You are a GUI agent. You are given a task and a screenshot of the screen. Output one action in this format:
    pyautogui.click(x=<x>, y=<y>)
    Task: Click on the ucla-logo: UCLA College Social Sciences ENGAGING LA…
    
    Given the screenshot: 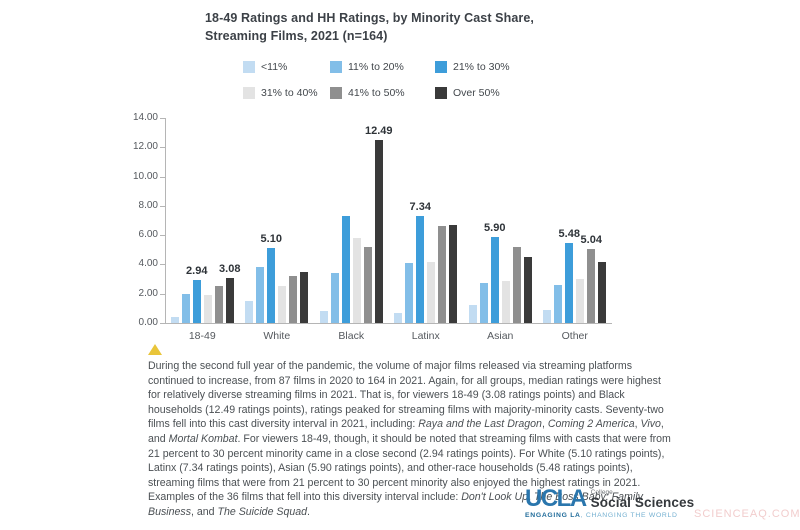 What is the action you would take?
    pyautogui.click(x=610, y=502)
    